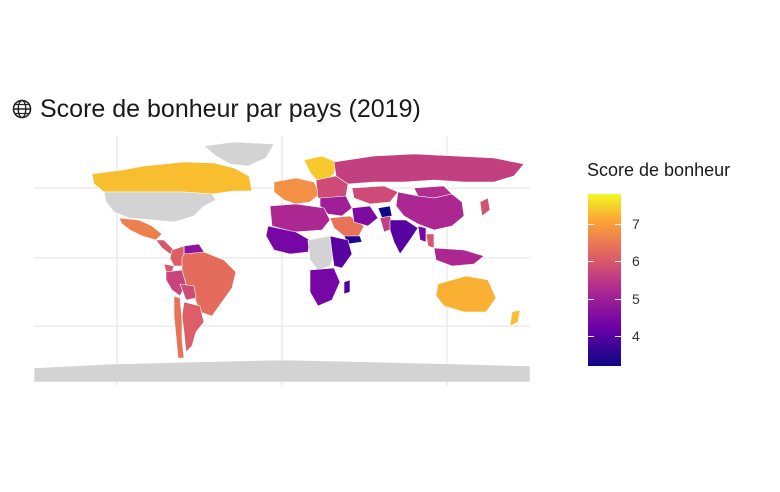 The width and height of the screenshot is (780, 492). What do you see at coordinates (297, 191) in the screenshot?
I see `country-western-europe` at bounding box center [297, 191].